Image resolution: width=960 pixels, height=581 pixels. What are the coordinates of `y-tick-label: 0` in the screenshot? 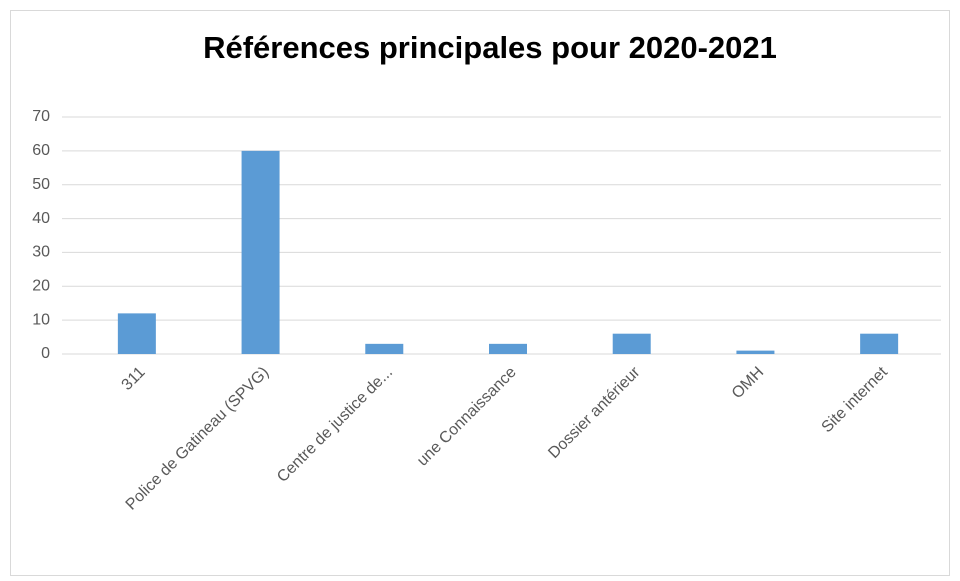 It's located at (45, 353).